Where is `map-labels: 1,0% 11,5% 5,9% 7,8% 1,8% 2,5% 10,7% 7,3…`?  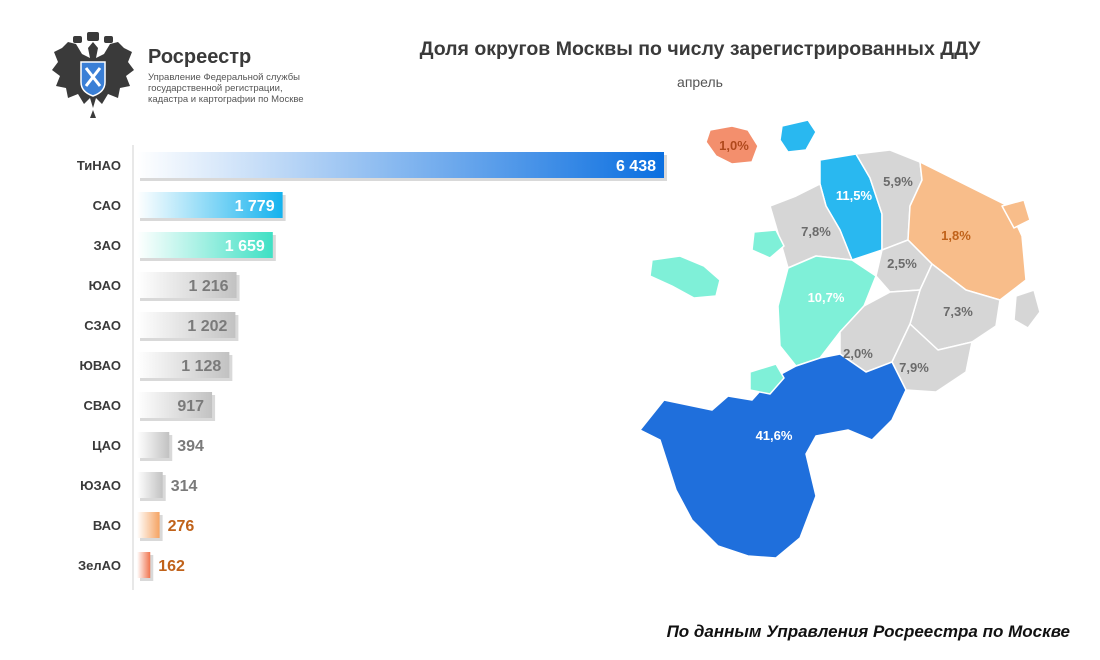
map-labels: 1,0% 11,5% 5,9% 7,8% 1,8% 2,5% 10,7% 7,3… is located at coordinates (846, 290).